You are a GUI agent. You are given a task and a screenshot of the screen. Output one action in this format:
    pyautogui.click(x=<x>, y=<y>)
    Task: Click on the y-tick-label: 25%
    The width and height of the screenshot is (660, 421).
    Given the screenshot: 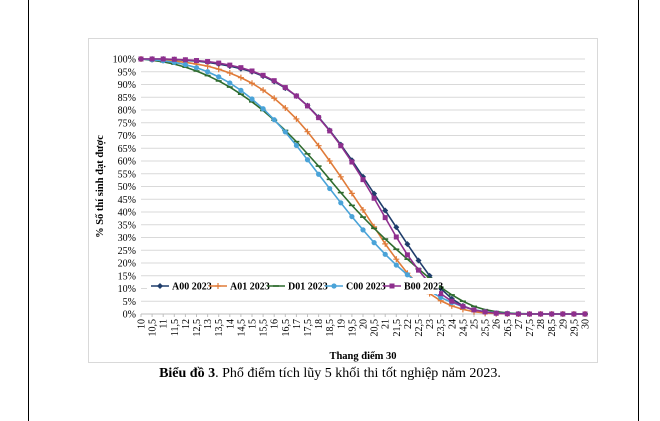 What is the action you would take?
    pyautogui.click(x=127, y=251)
    